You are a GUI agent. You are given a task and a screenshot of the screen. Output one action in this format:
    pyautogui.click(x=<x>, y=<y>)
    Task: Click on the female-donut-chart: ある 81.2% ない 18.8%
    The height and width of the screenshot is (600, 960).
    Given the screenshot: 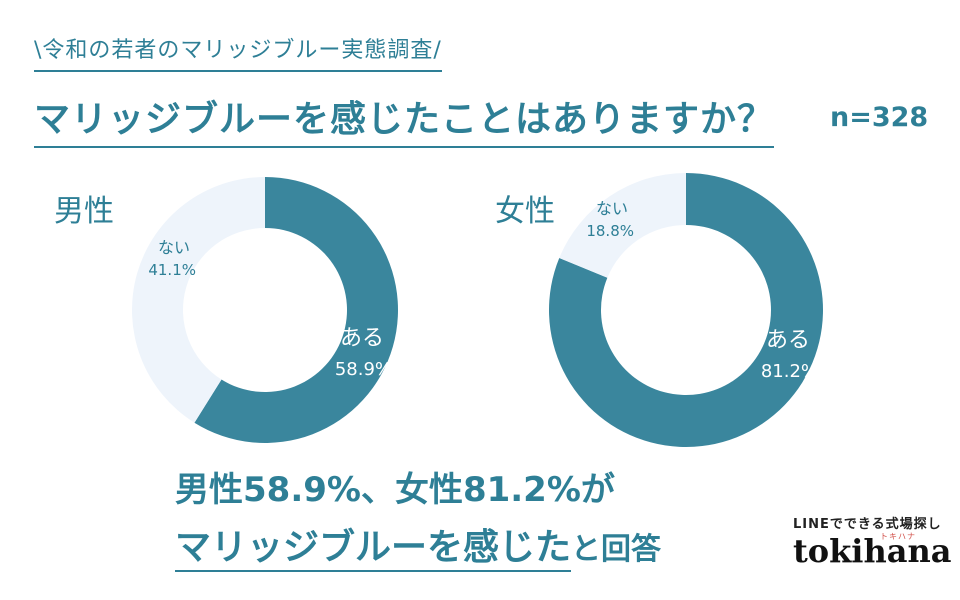 What is the action you would take?
    pyautogui.click(x=686, y=310)
    